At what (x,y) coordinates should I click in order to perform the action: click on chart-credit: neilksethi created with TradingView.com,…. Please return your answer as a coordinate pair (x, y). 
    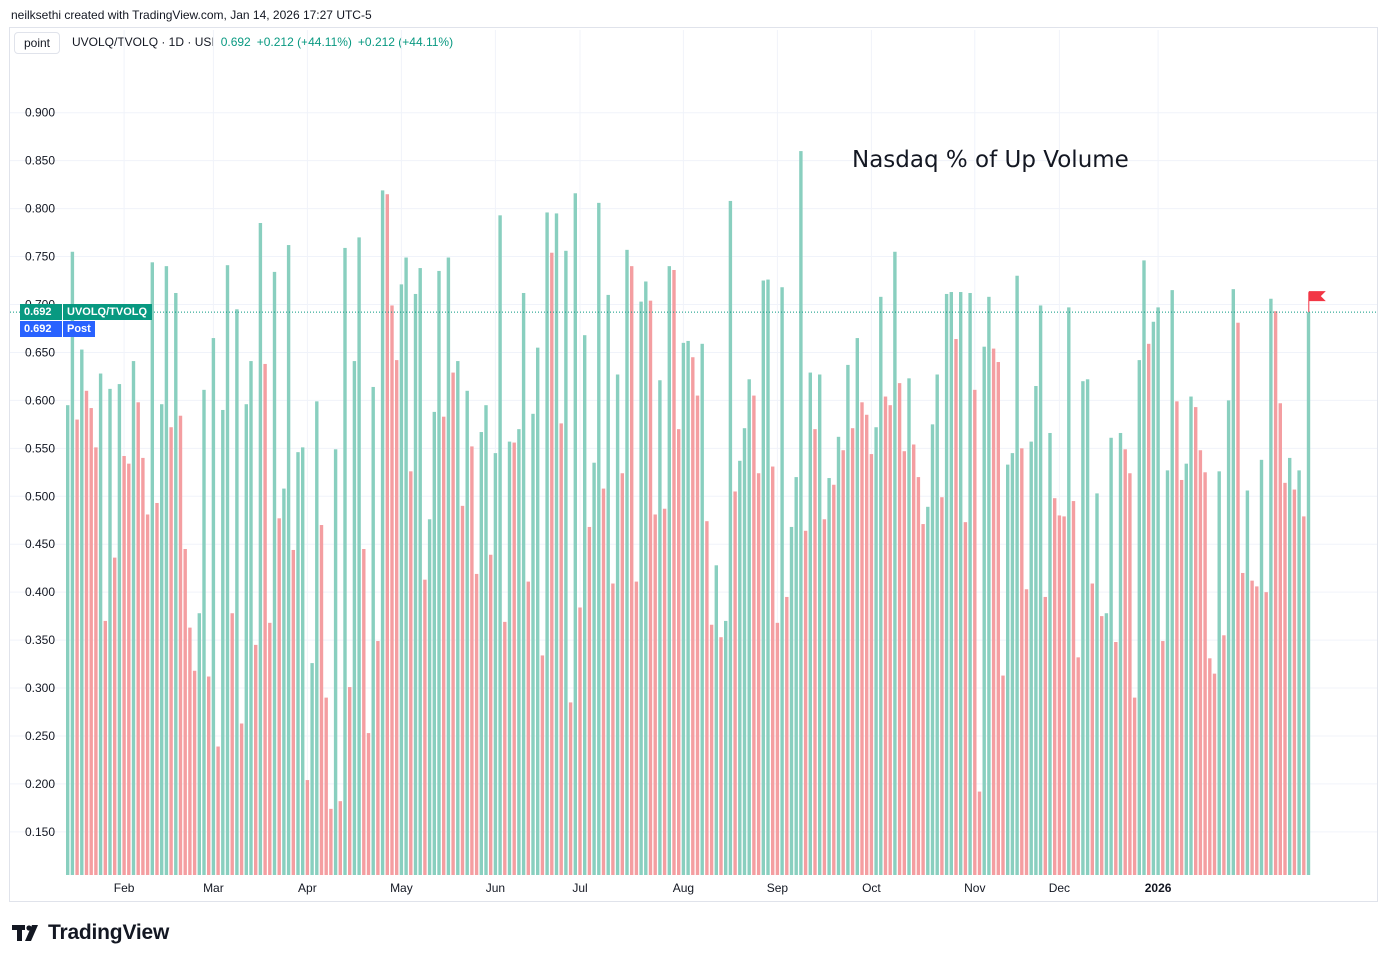
    Looking at the image, I should click on (191, 15).